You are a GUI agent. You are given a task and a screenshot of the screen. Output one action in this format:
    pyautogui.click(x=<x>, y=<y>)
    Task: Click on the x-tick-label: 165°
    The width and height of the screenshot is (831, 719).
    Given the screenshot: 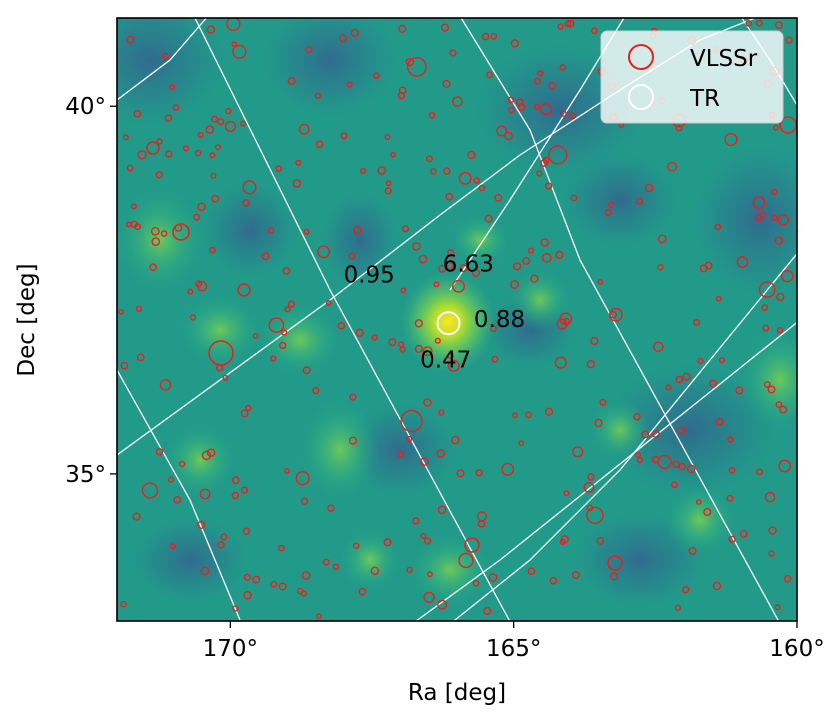 What is the action you would take?
    pyautogui.click(x=513, y=649)
    